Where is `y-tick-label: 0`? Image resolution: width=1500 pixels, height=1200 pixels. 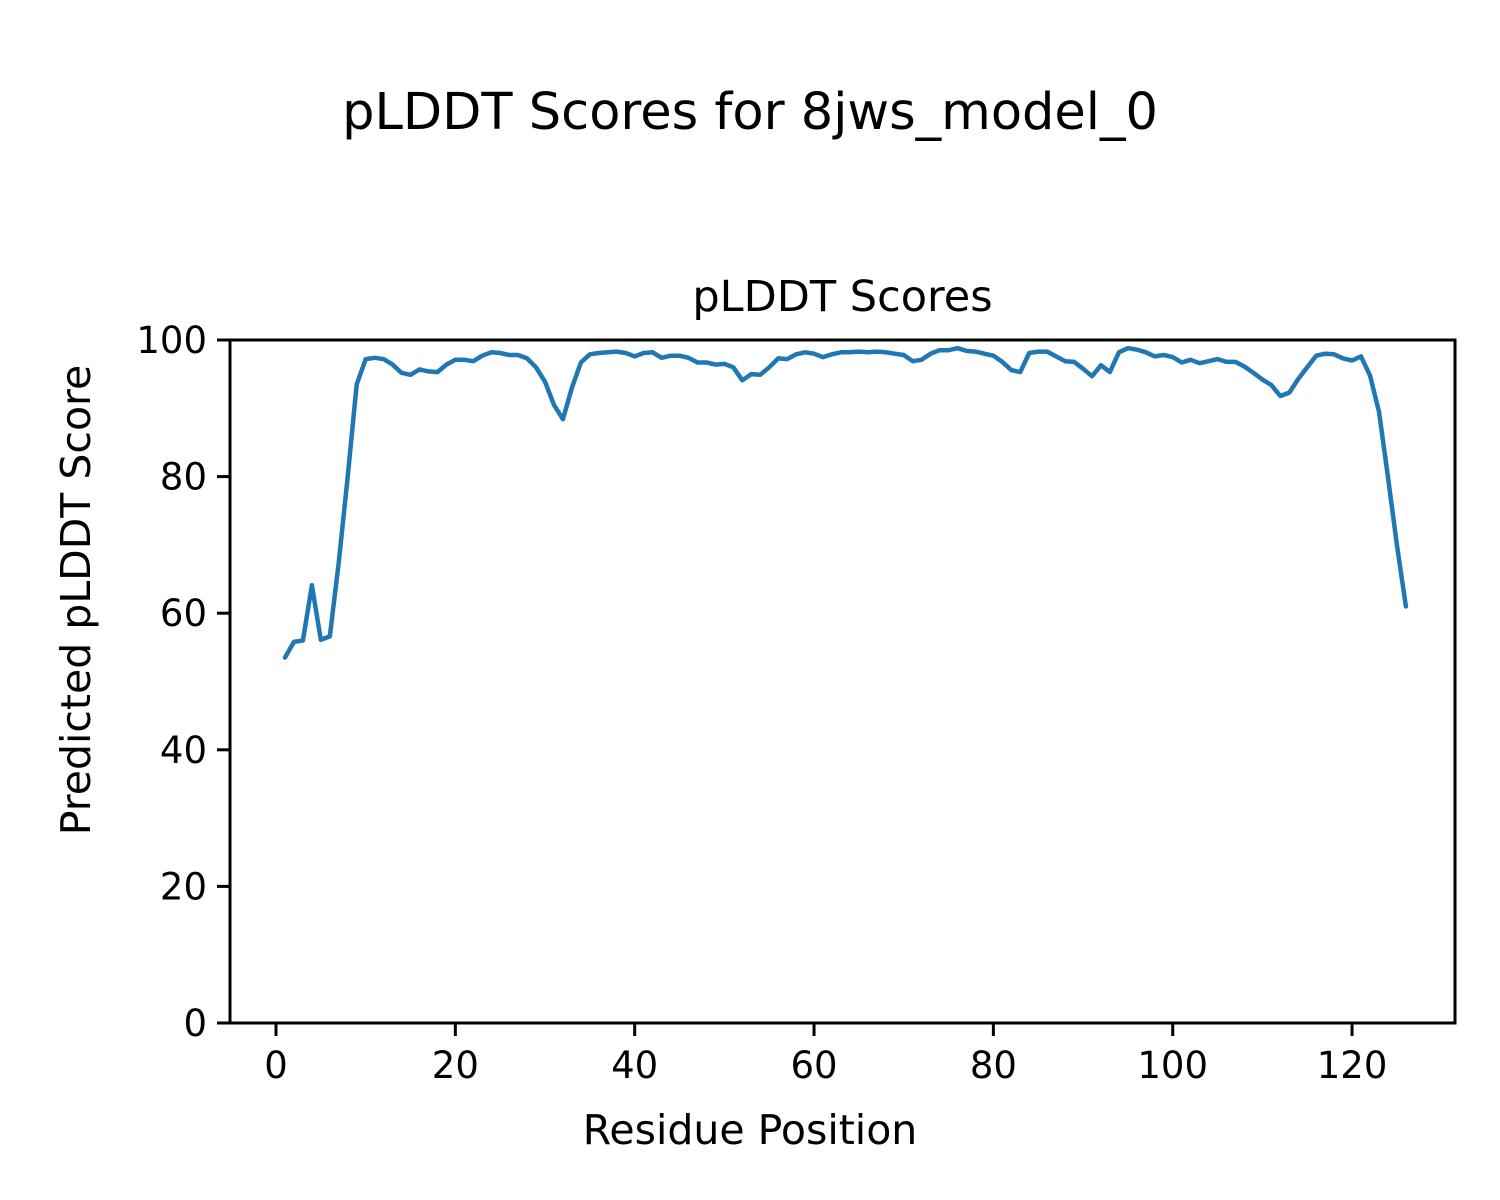 y-tick-label: 0 is located at coordinates (195, 1023).